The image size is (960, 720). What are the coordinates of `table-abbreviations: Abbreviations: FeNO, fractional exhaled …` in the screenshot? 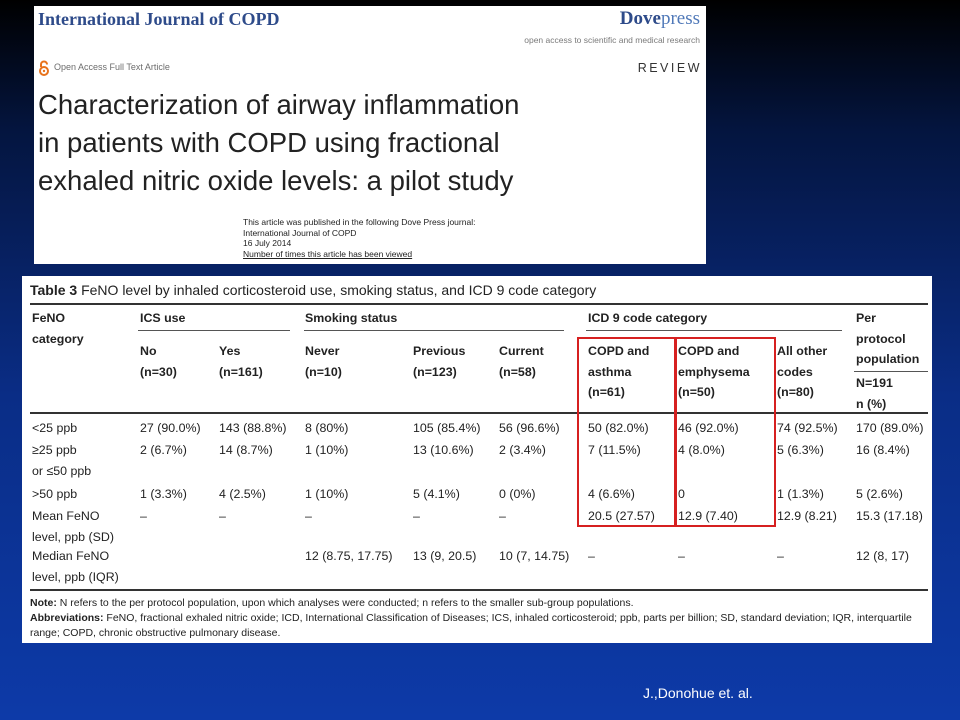 It's located at (471, 625).